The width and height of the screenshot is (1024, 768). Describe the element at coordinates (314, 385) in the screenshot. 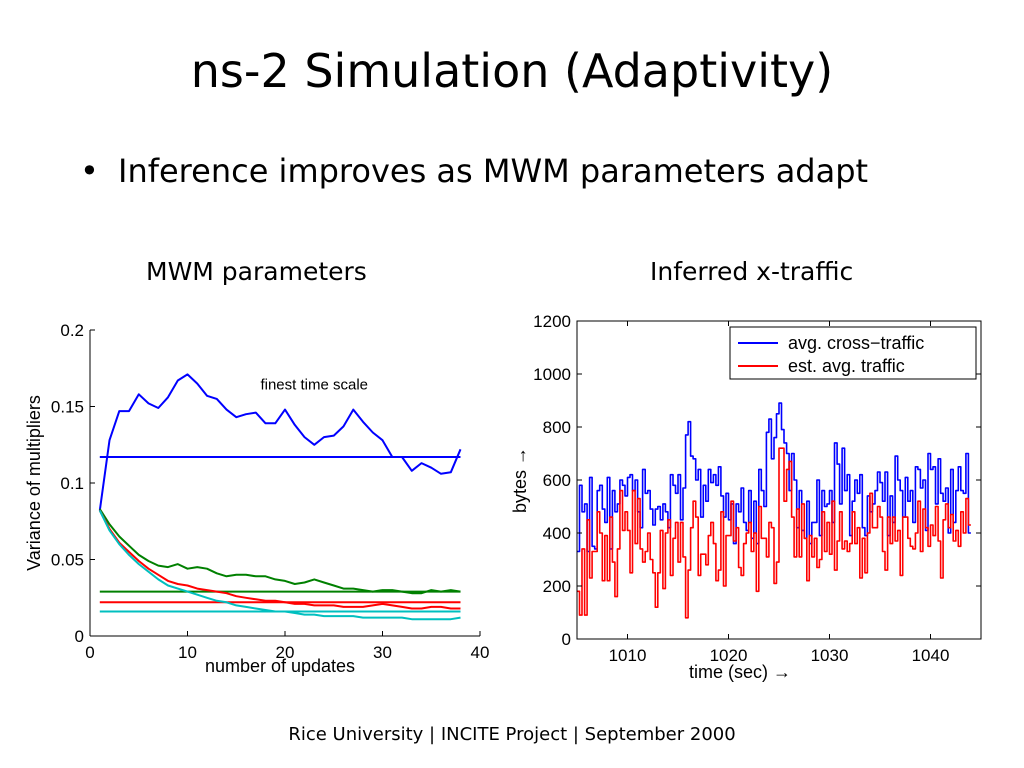

I see `chart-annotation: finest time scale` at that location.